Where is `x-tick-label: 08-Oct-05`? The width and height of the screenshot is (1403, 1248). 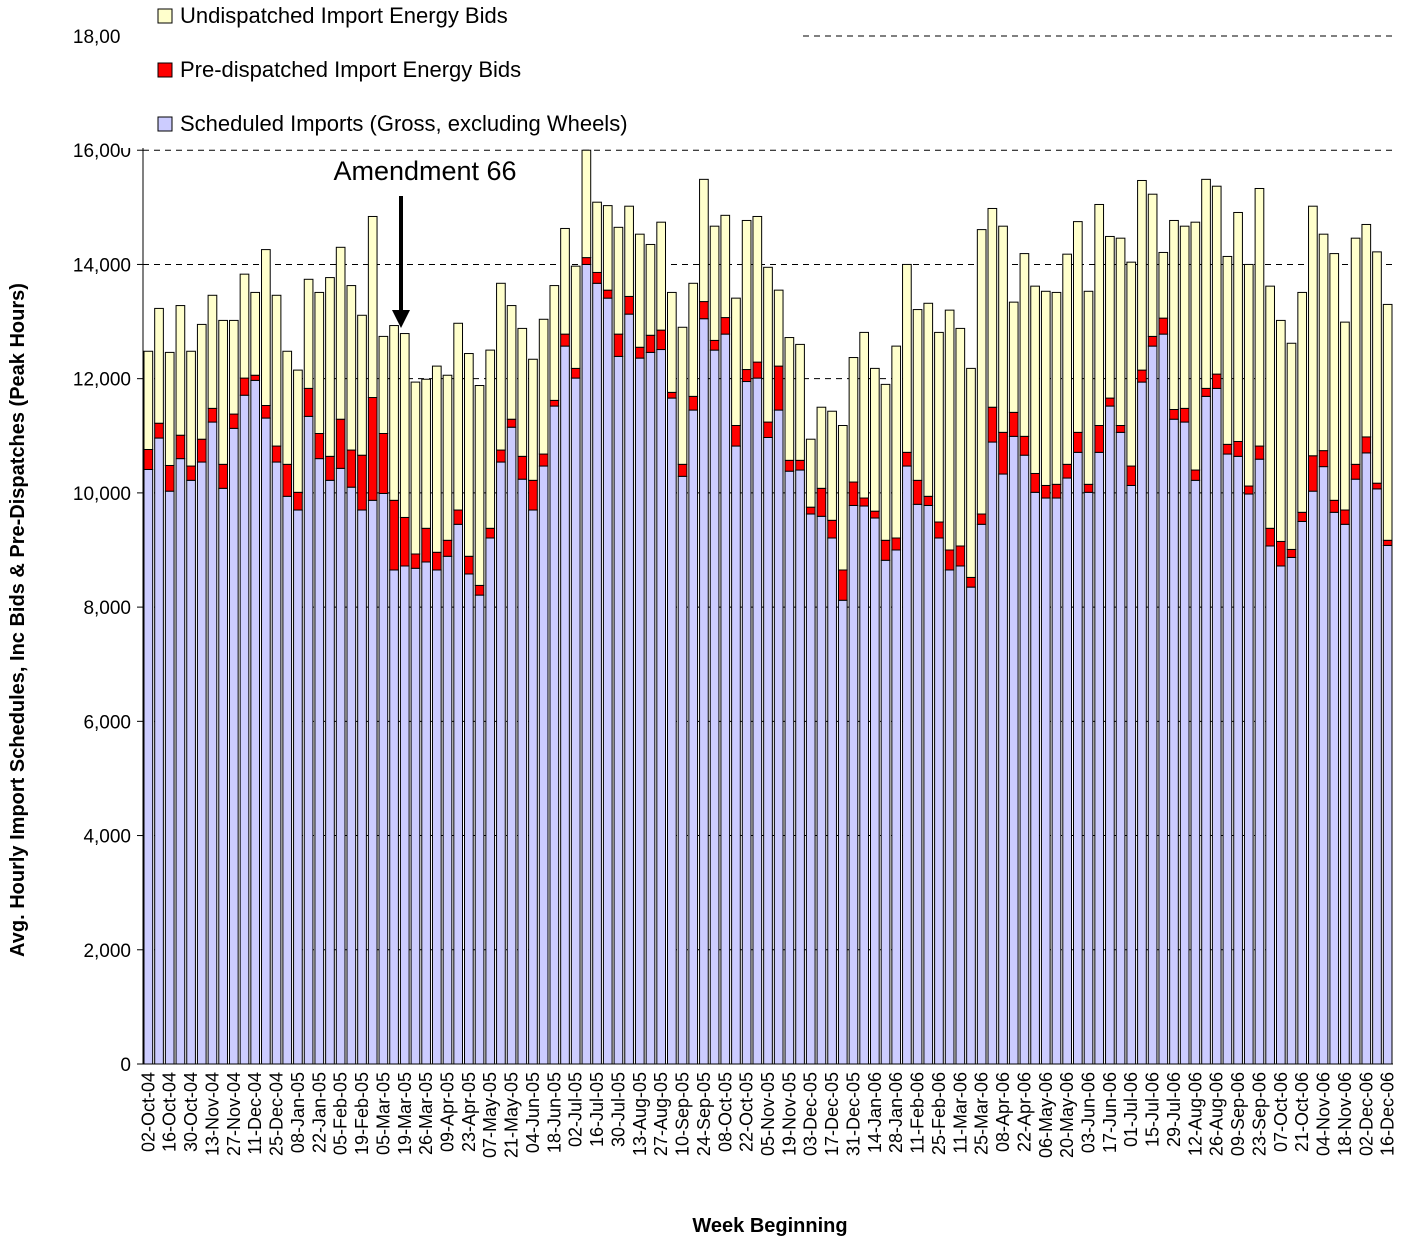 x-tick-label: 08-Oct-05 is located at coordinates (725, 1112).